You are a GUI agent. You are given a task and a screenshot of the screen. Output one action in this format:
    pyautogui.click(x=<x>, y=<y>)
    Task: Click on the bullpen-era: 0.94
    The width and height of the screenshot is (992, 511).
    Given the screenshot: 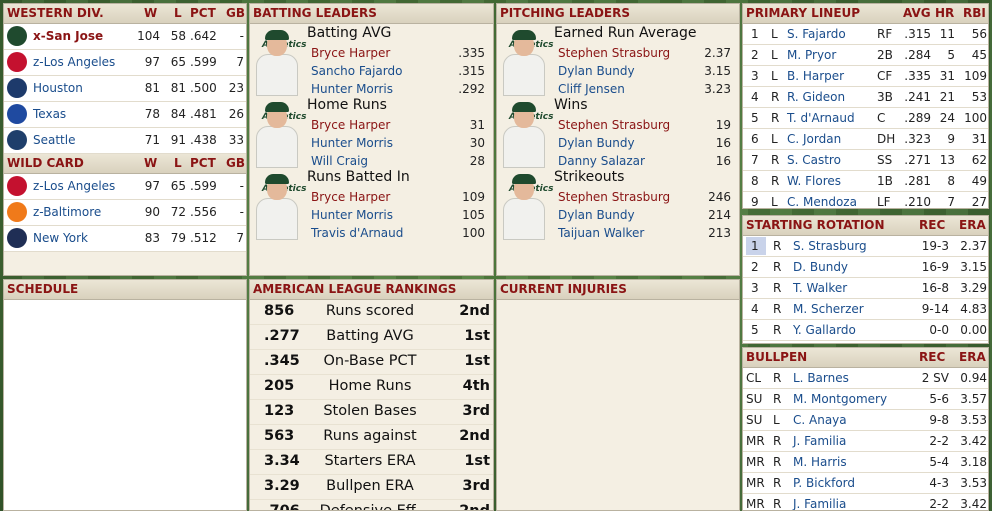 What is the action you would take?
    pyautogui.click(x=973, y=378)
    